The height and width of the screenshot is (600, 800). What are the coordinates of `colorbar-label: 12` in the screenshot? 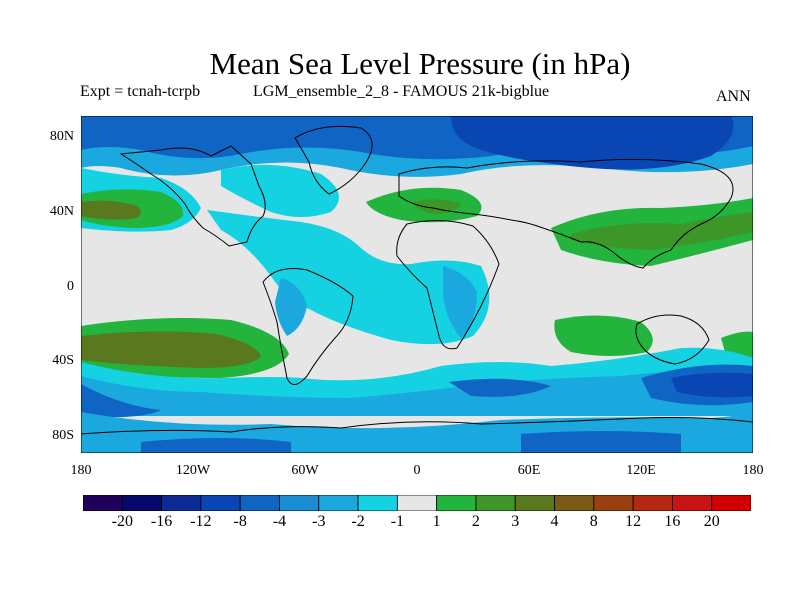 It's located at (633, 521).